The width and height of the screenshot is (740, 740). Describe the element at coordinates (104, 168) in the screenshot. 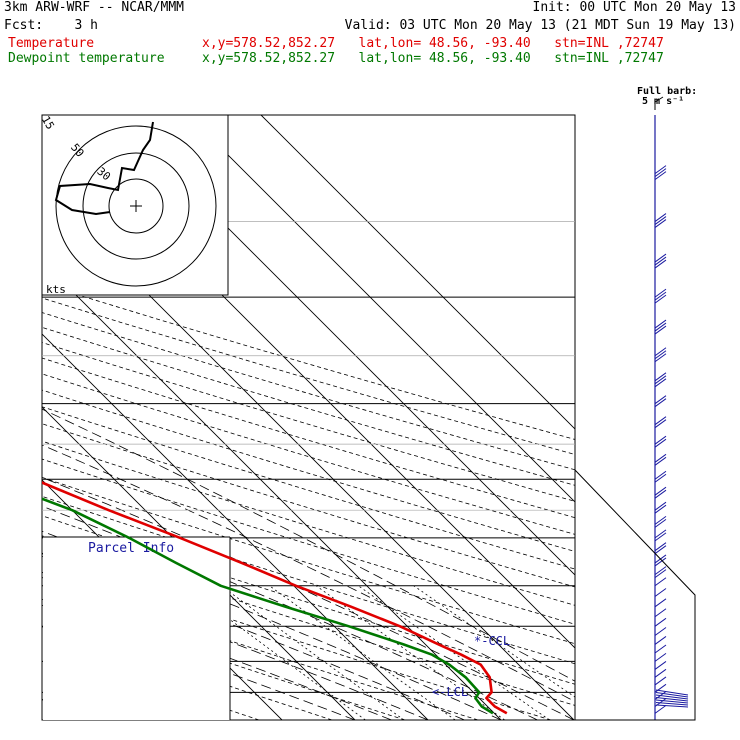

I see `hodograph-trace` at that location.